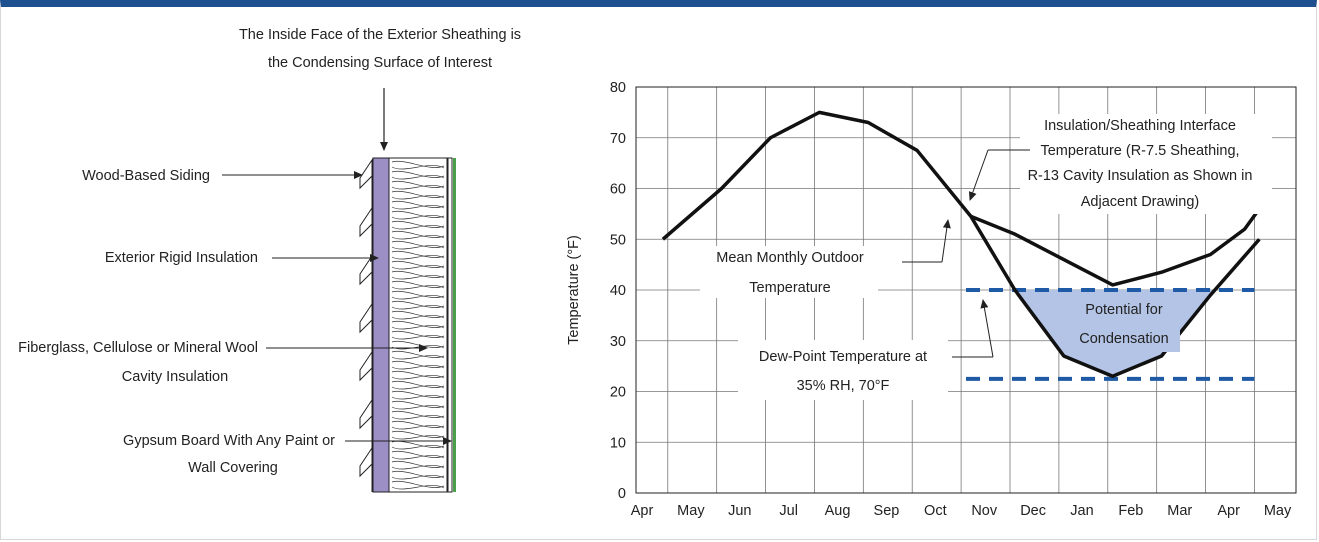  Describe the element at coordinates (1081, 511) in the screenshot. I see `x-tick-label: Jan` at that location.